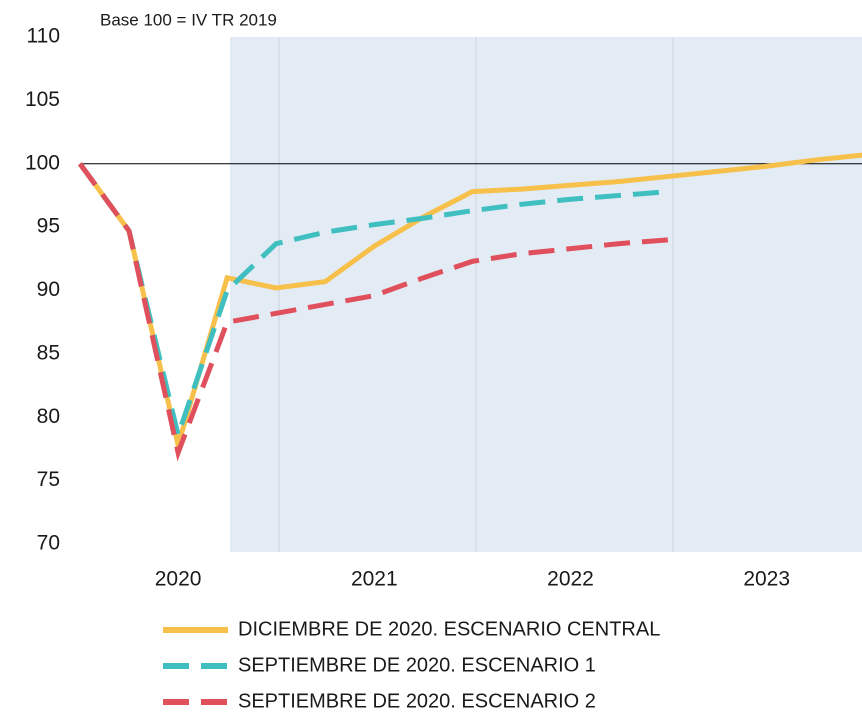 This screenshot has height=724, width=862. What do you see at coordinates (48, 479) in the screenshot?
I see `y-tick-label: 75` at bounding box center [48, 479].